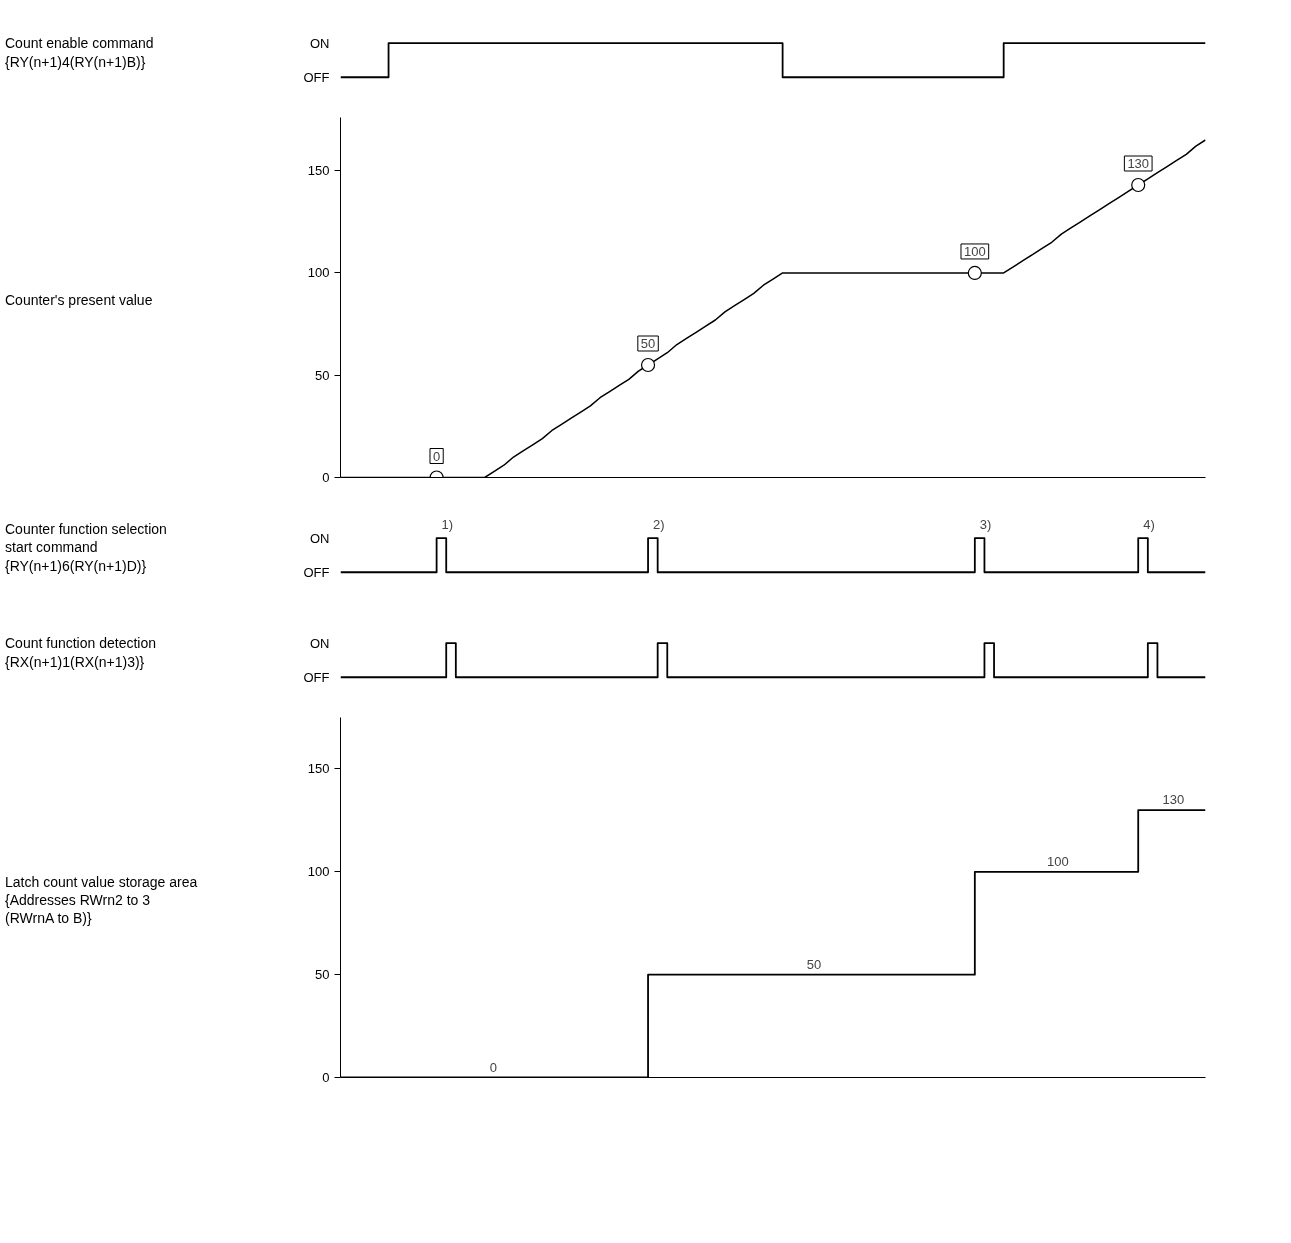 The image size is (1291, 1243). I want to click on annotation: 50, so click(648, 343).